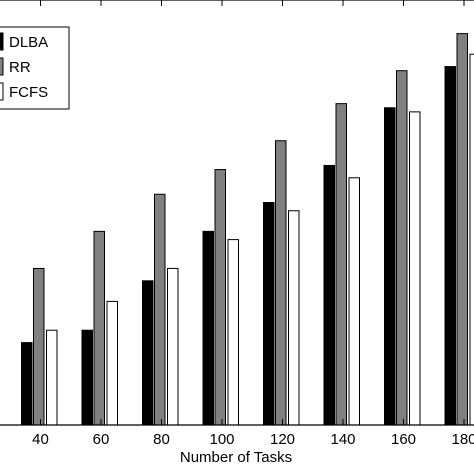 The width and height of the screenshot is (474, 474). Describe the element at coordinates (2, 91) in the screenshot. I see `legend-swatch-fcfs` at that location.